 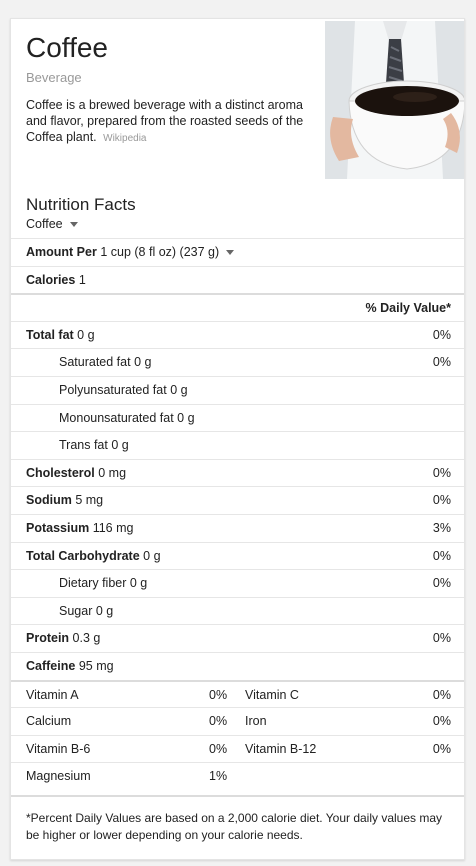 I want to click on nutrient-label: Polyunsaturated fat, so click(x=113, y=389).